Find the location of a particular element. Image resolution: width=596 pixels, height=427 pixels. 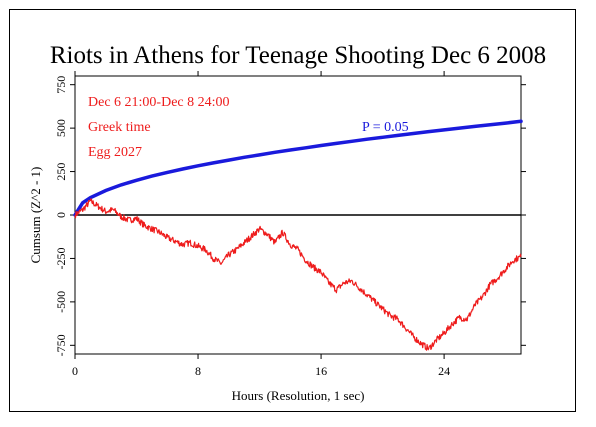

annotation-egg: Egg 2027 is located at coordinates (115, 152).